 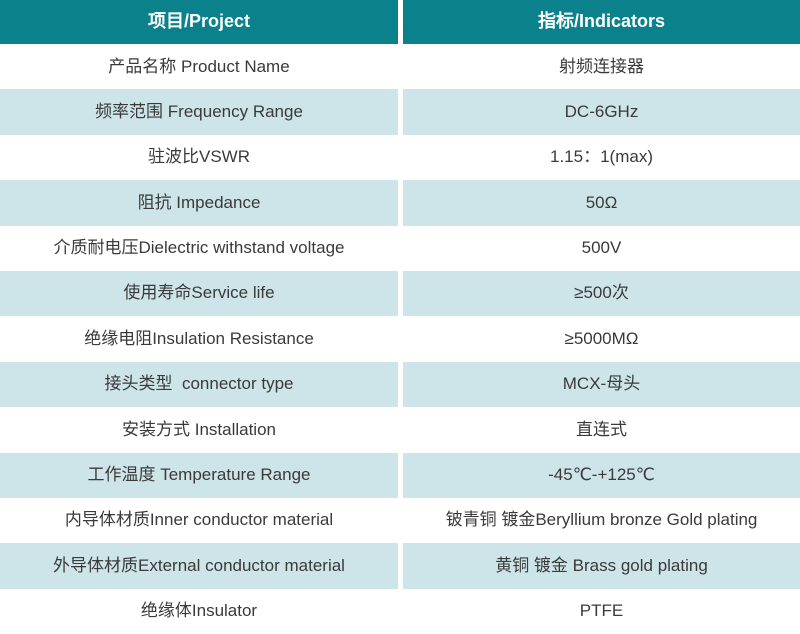 I want to click on project-cell: 介质耐电压Dielectric withstand voltage, so click(x=199, y=248).